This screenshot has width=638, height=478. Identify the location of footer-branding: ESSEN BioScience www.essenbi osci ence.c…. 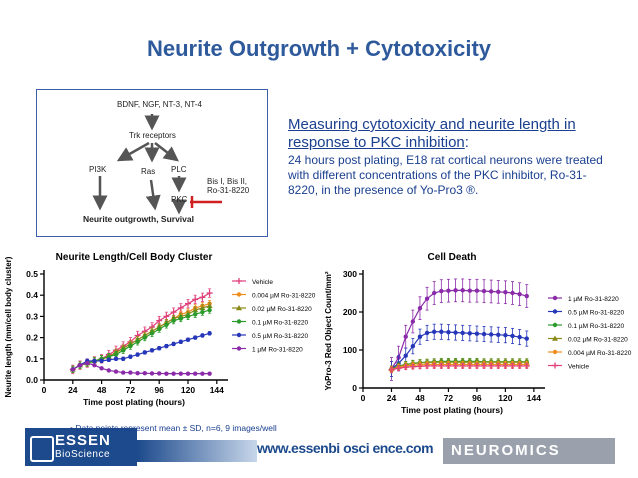
(320, 447).